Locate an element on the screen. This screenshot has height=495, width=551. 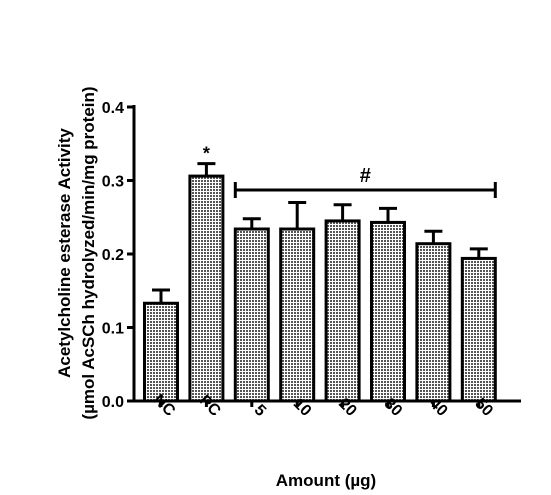
x-tick-label: 5 is located at coordinates (260, 411).